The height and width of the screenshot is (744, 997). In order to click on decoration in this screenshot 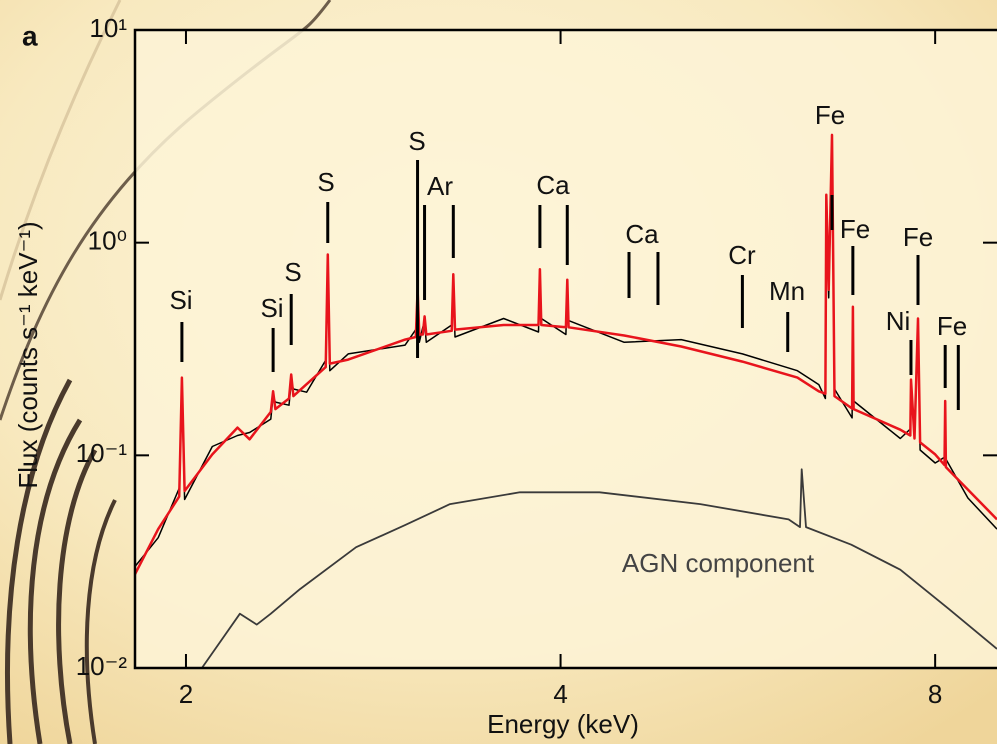, I will do `click(61, 150)`.